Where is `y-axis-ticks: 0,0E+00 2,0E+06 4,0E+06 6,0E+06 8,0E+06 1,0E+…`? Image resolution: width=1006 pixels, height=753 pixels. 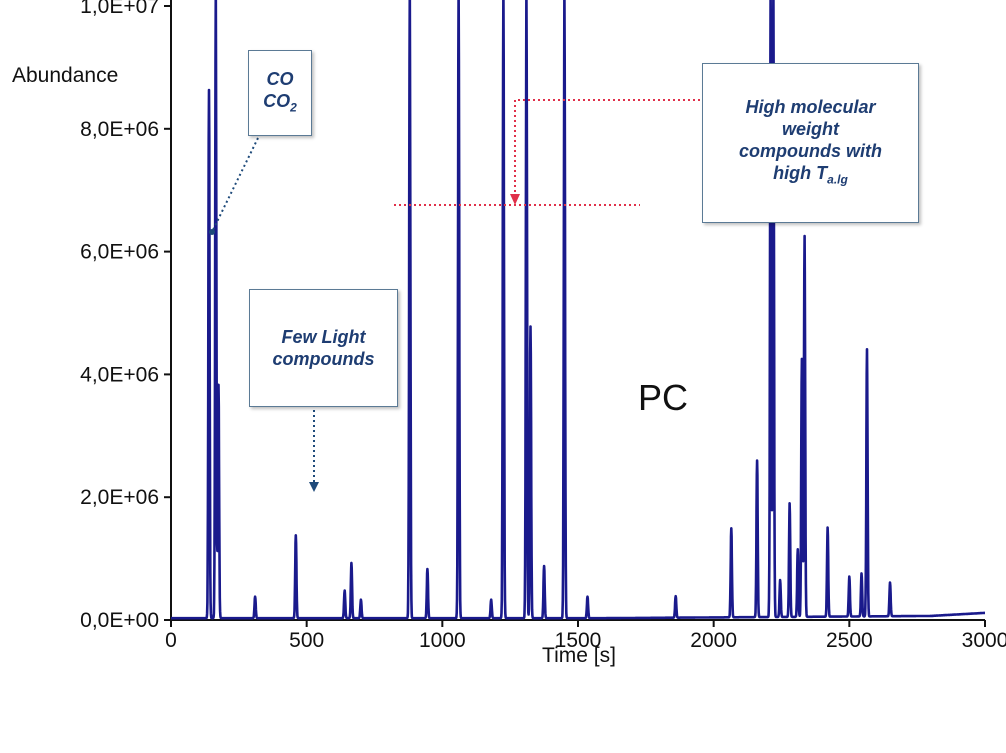 y-axis-ticks: 0,0E+00 2,0E+06 4,0E+06 6,0E+06 8,0E+06 1,0E+… is located at coordinates (125, 316).